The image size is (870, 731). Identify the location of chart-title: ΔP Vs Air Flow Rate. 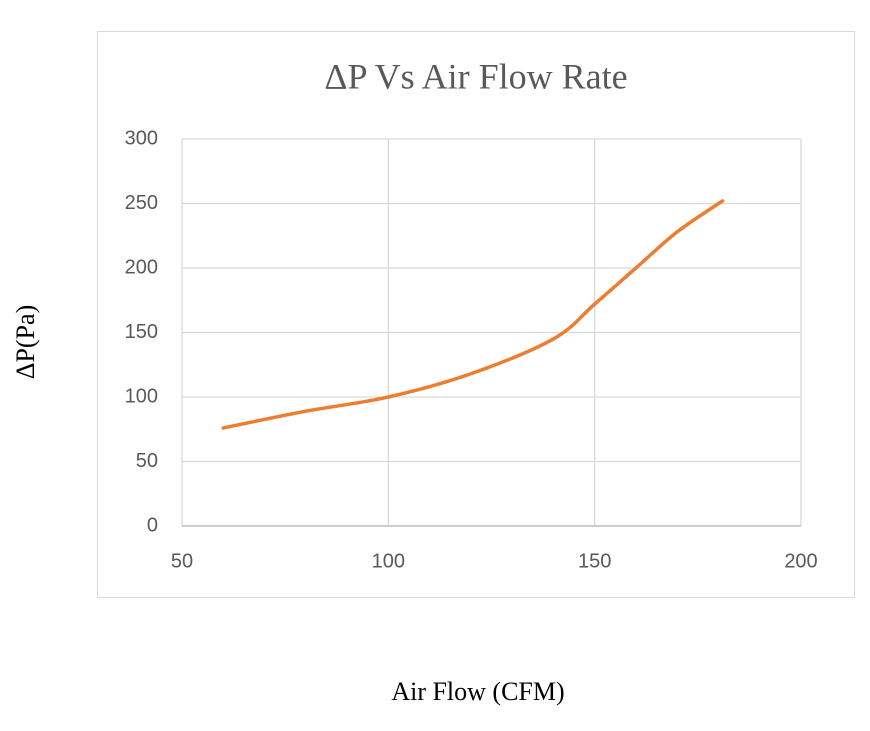
(475, 76).